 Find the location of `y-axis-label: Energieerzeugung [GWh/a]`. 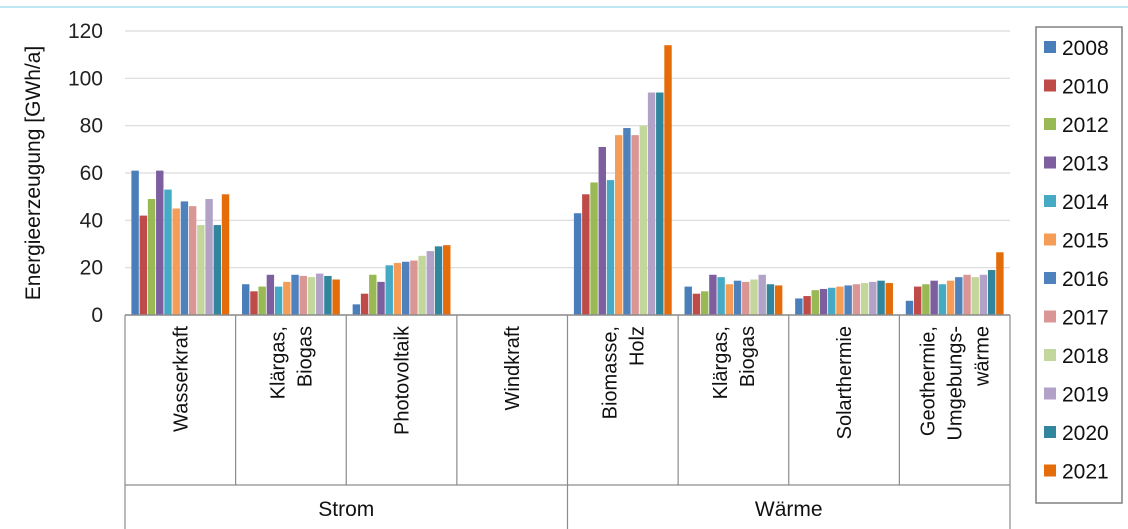

y-axis-label: Energieerzeugung [GWh/a] is located at coordinates (33, 173).